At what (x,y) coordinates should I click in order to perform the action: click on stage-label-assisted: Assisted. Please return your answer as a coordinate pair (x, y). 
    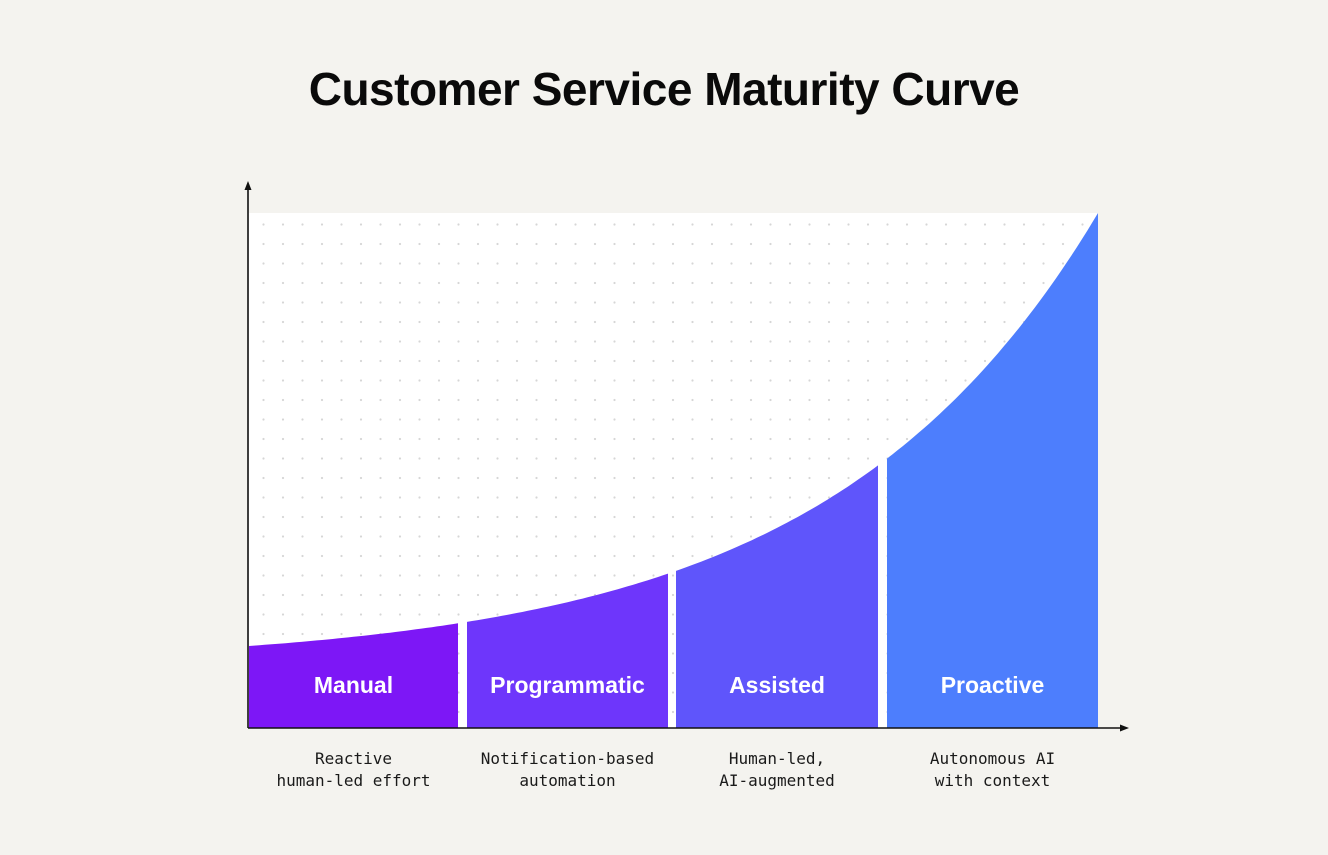
    Looking at the image, I should click on (777, 685).